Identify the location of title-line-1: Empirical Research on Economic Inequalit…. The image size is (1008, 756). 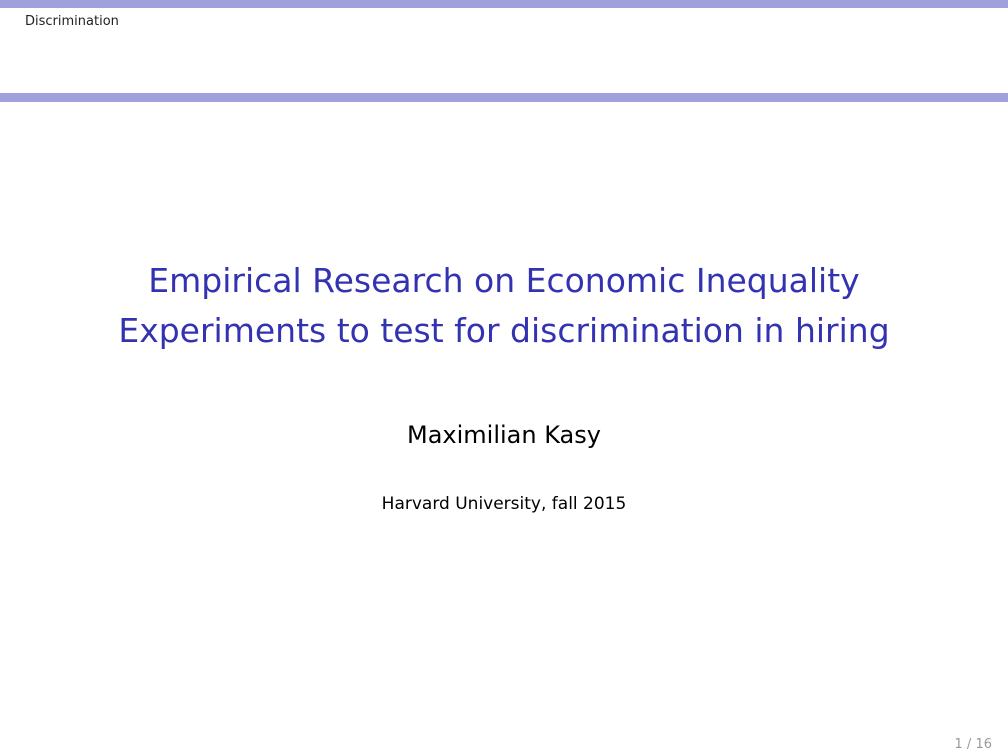
(504, 280).